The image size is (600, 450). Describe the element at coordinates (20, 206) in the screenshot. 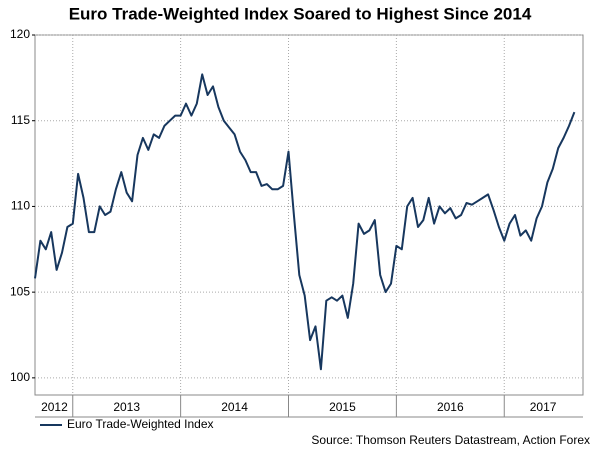

I see `y-tick-label: 110` at that location.